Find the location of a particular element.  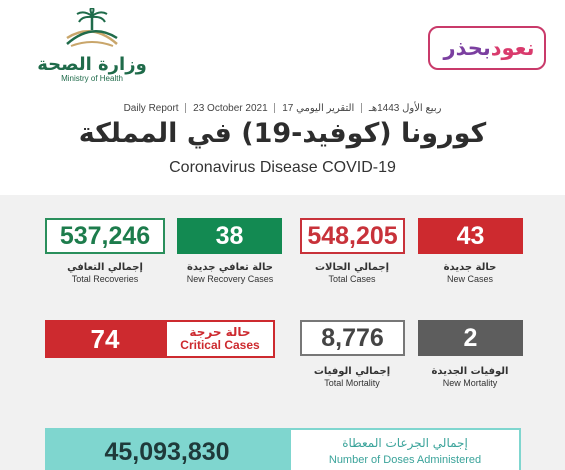

total-mortality-label-ar: إجمالي الوفيات is located at coordinates (352, 371).